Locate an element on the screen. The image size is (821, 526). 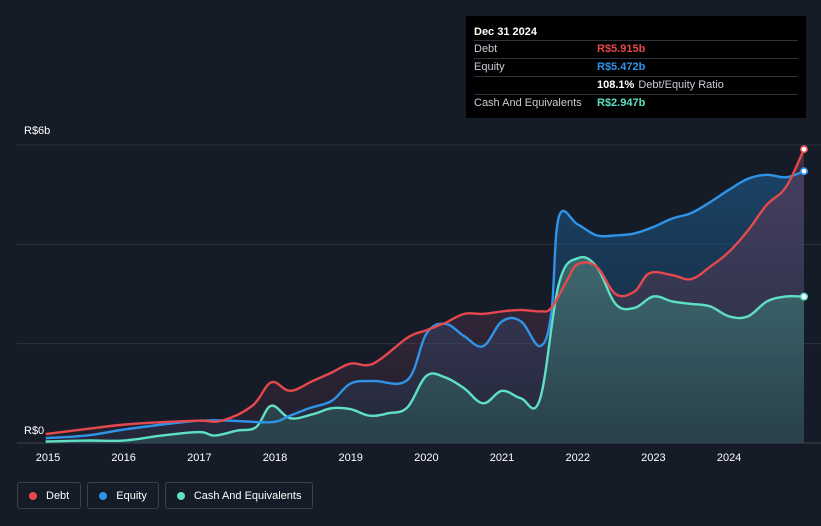
tooltip-equity-value: R$5.472b is located at coordinates (621, 67).